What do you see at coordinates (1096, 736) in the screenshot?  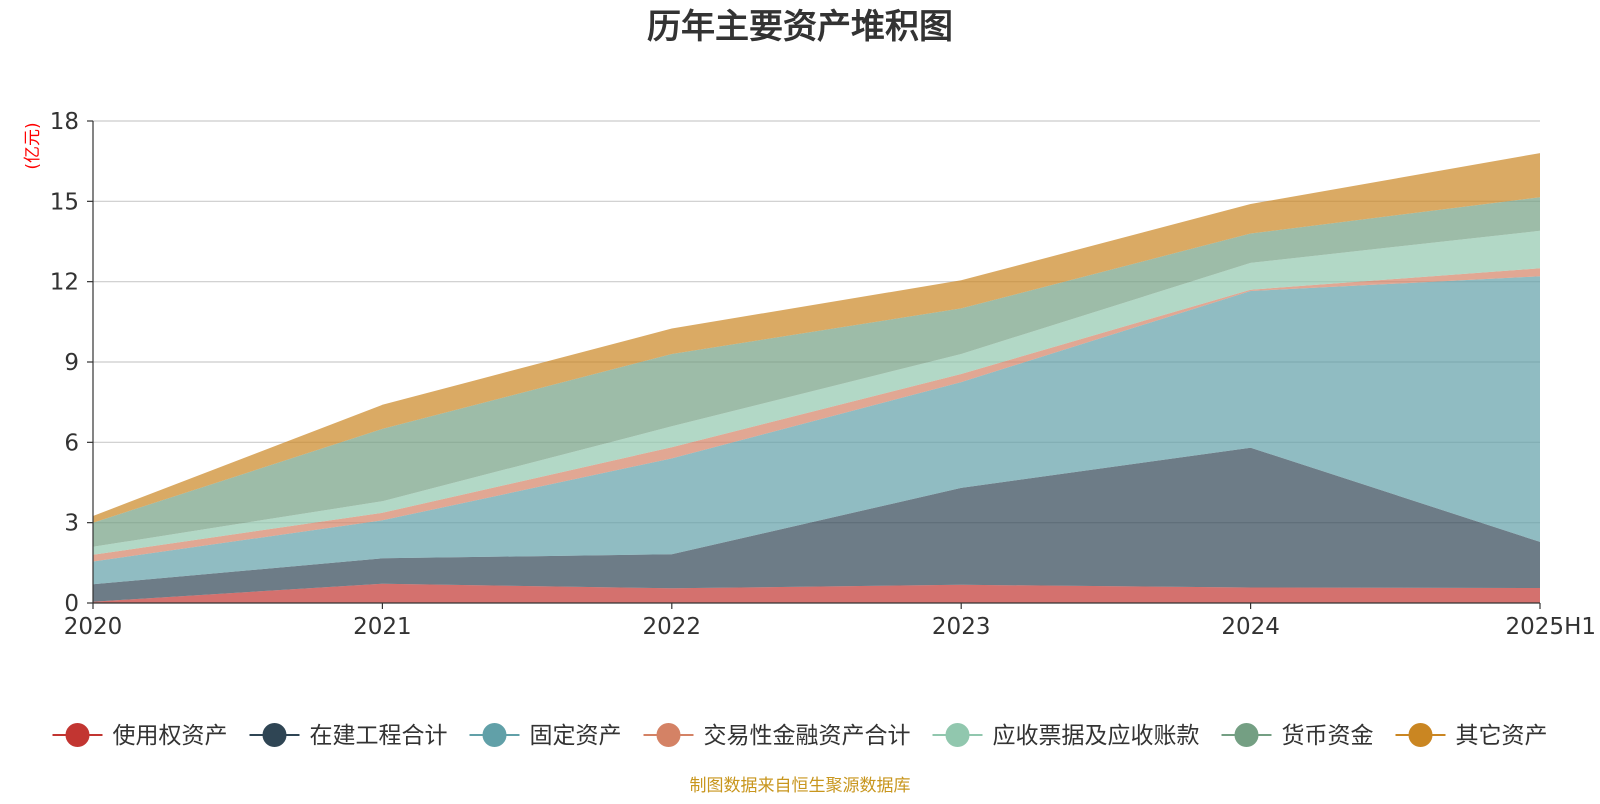 I see `legend-label: 应收票据及应收账款` at bounding box center [1096, 736].